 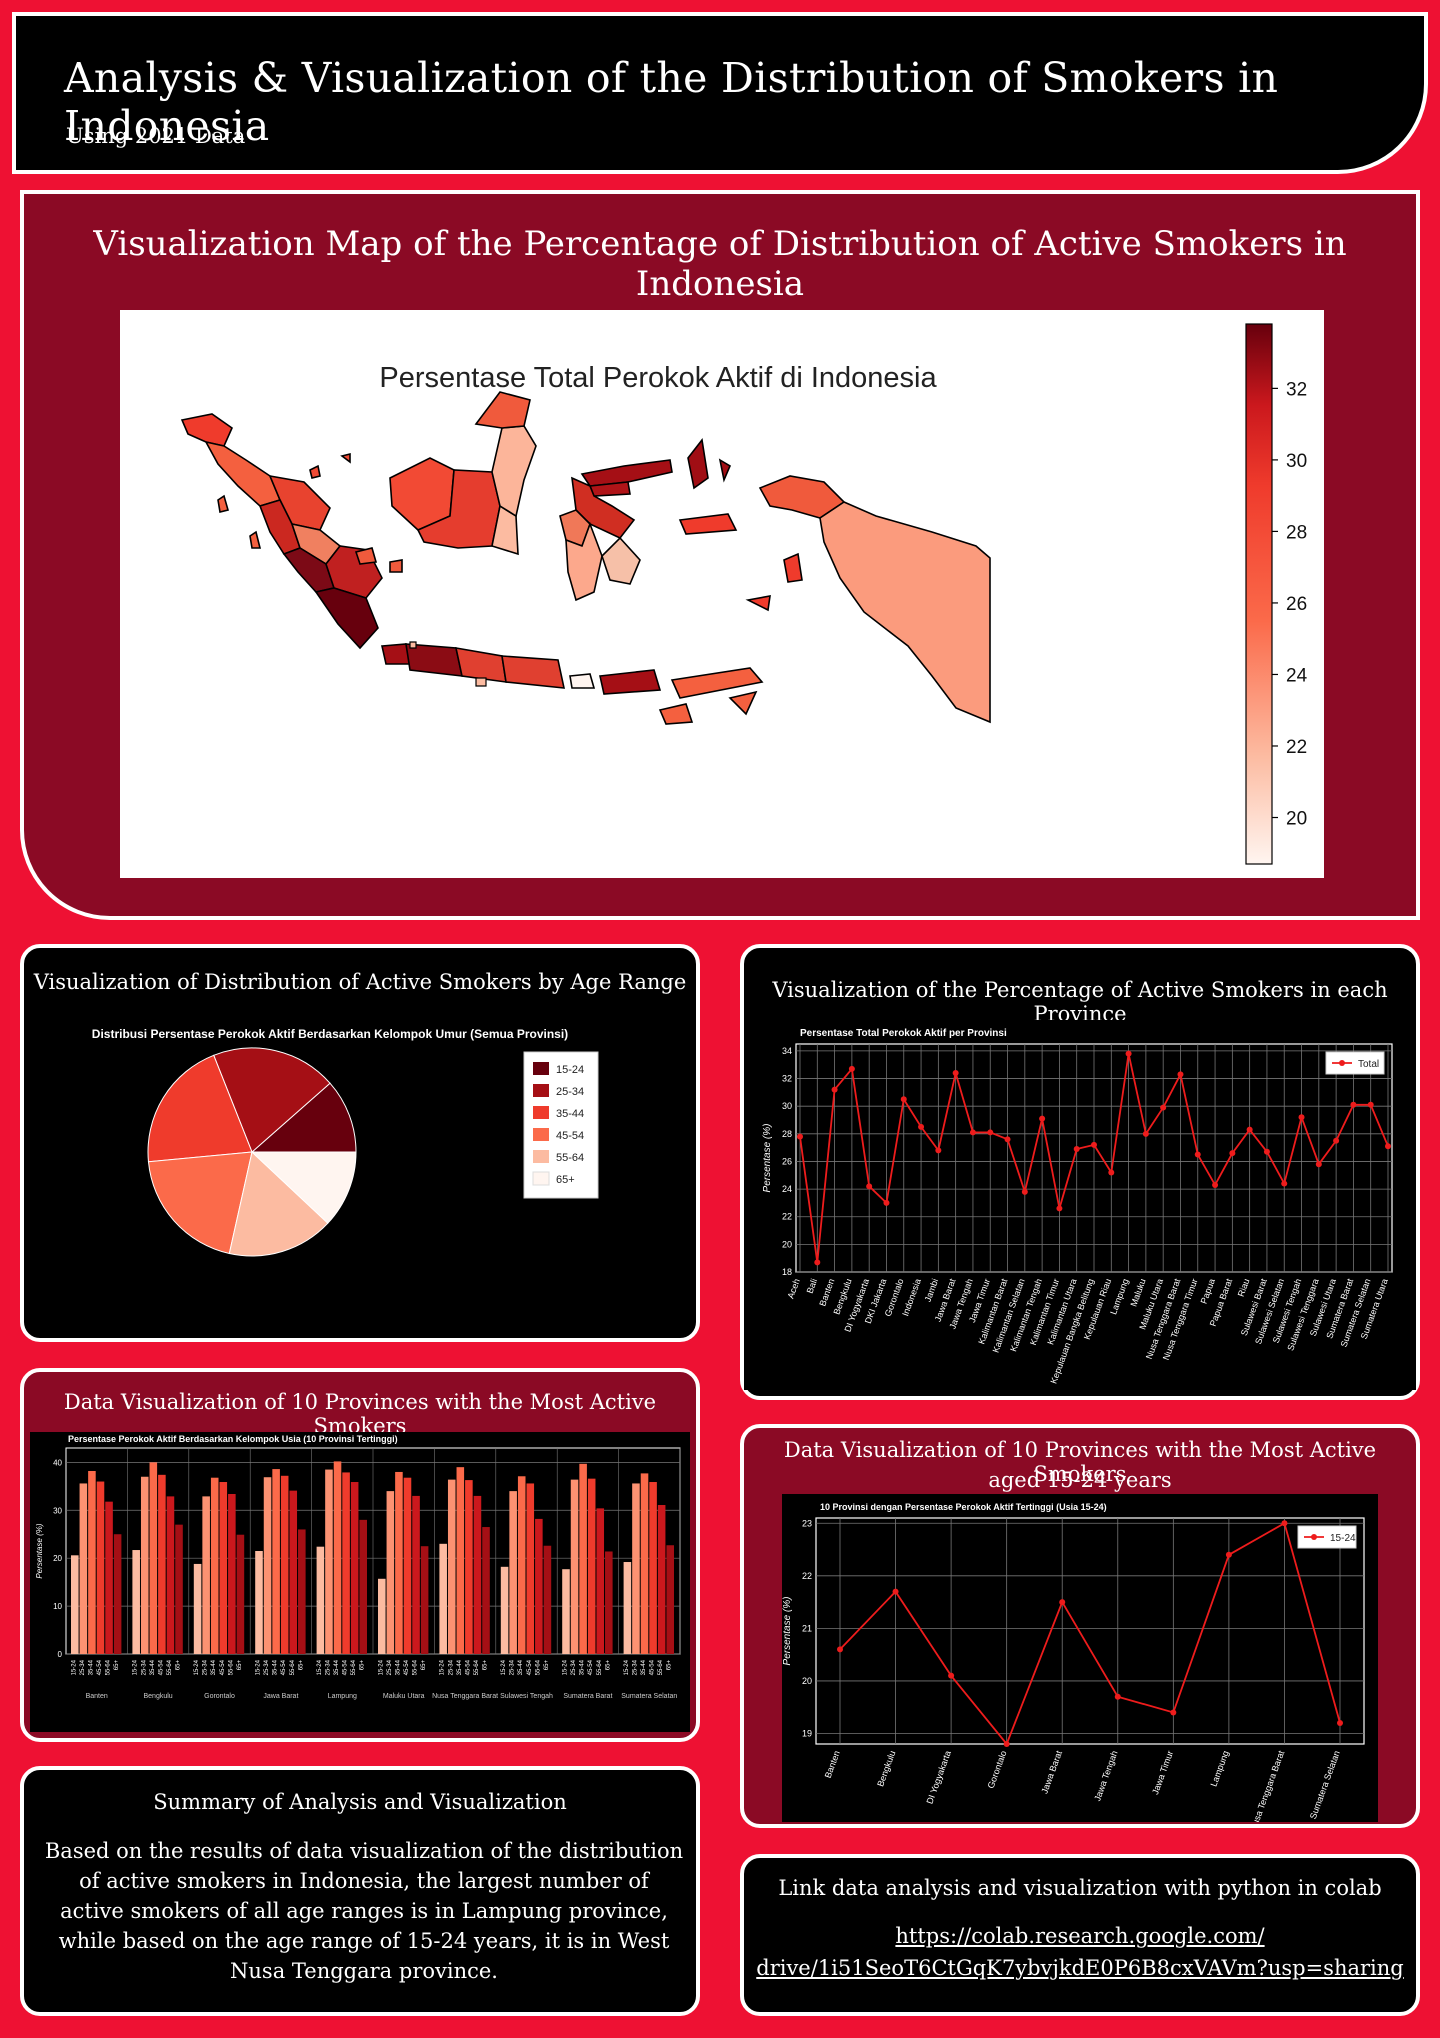 What do you see at coordinates (1296, 747) in the screenshot?
I see `colorbar-tick-label: 22` at bounding box center [1296, 747].